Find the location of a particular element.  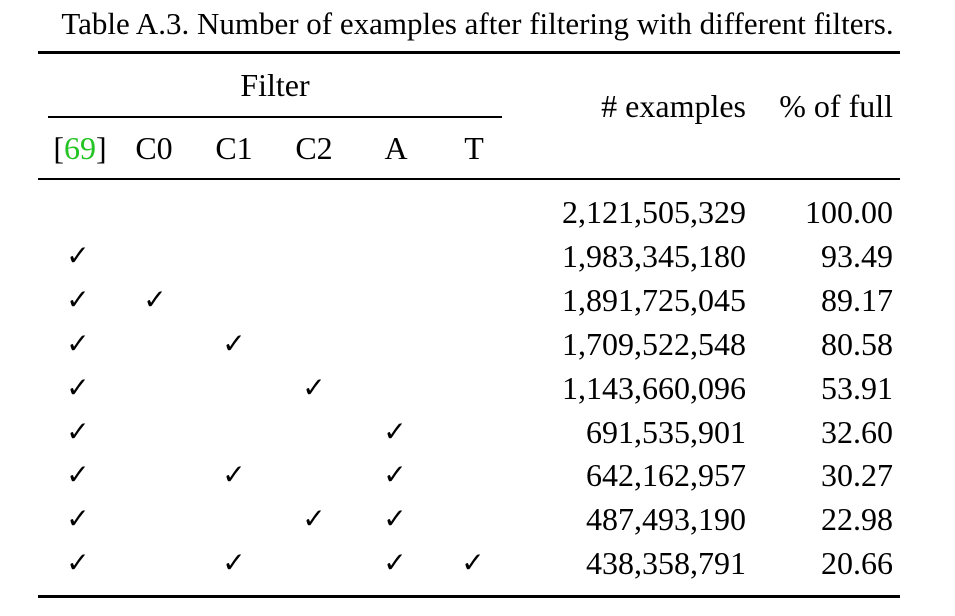

column-header-a: A is located at coordinates (396, 148).